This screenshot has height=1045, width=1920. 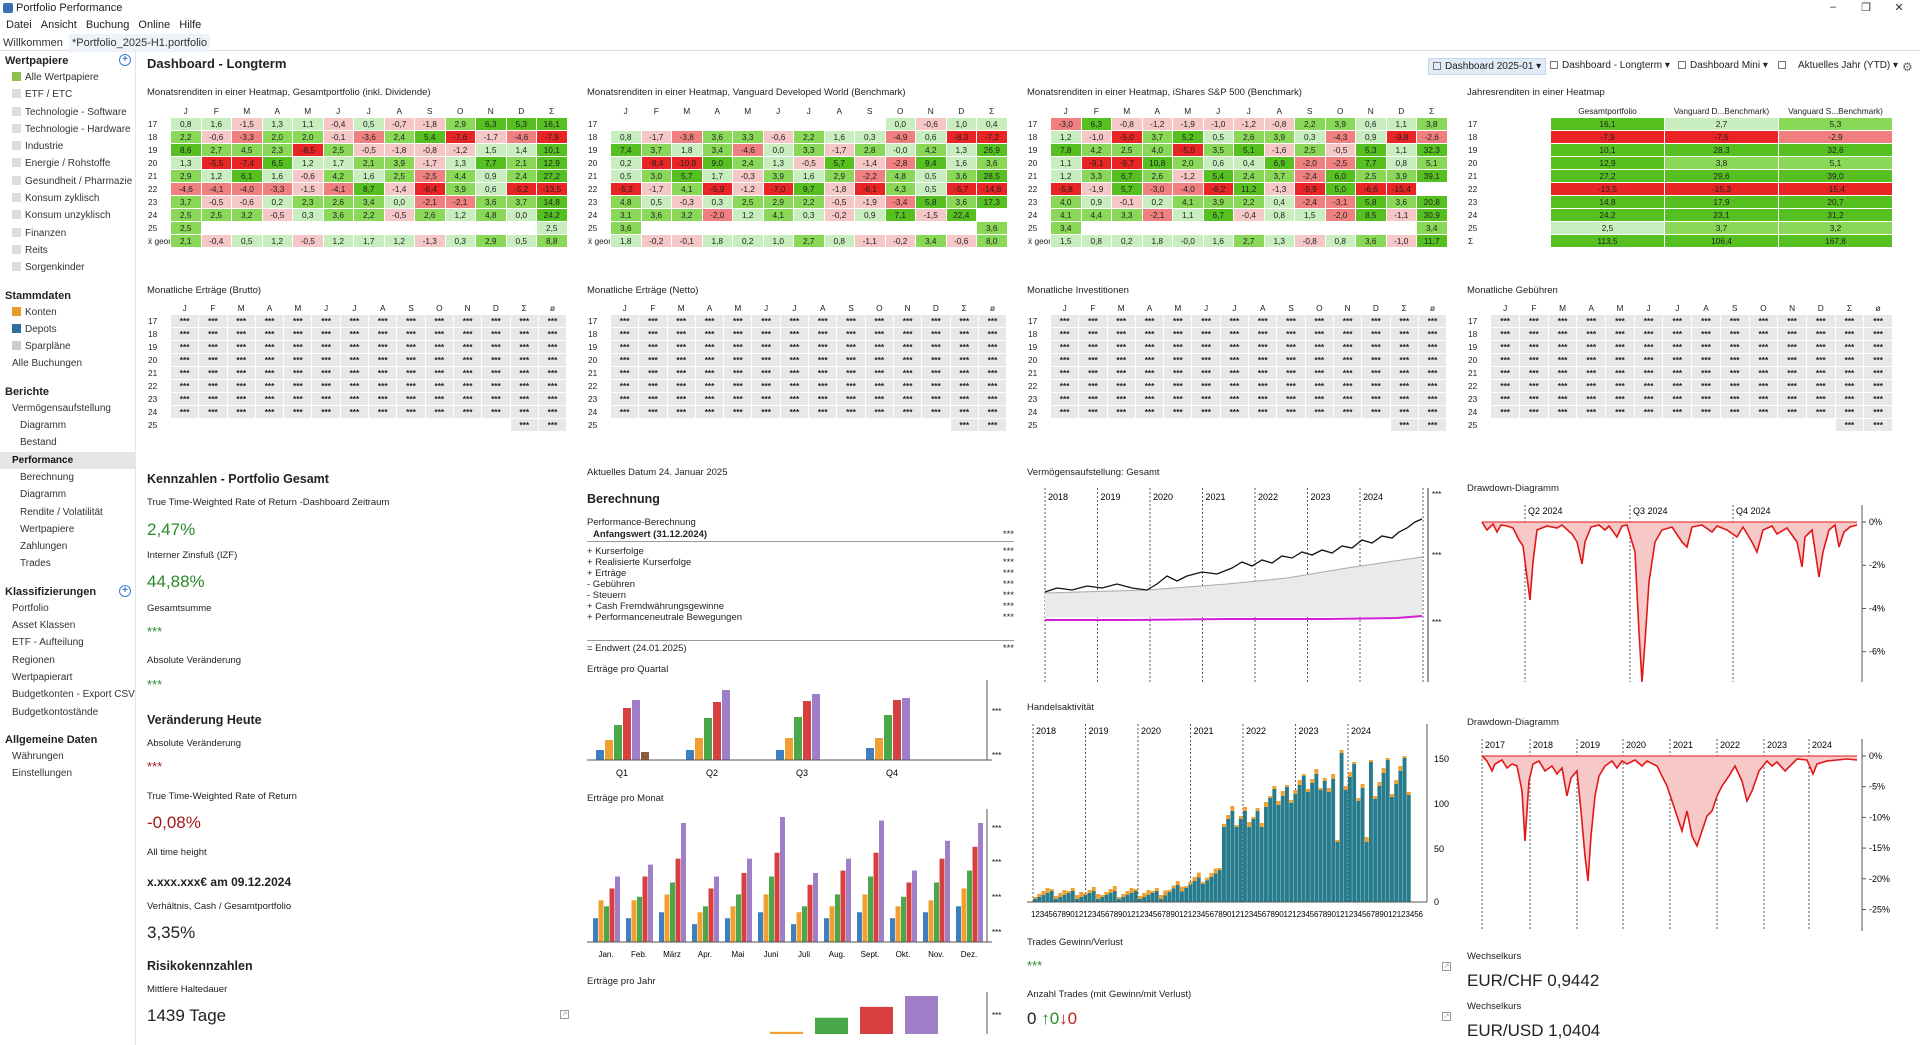 I want to click on year-label: 20, so click(x=1038, y=163).